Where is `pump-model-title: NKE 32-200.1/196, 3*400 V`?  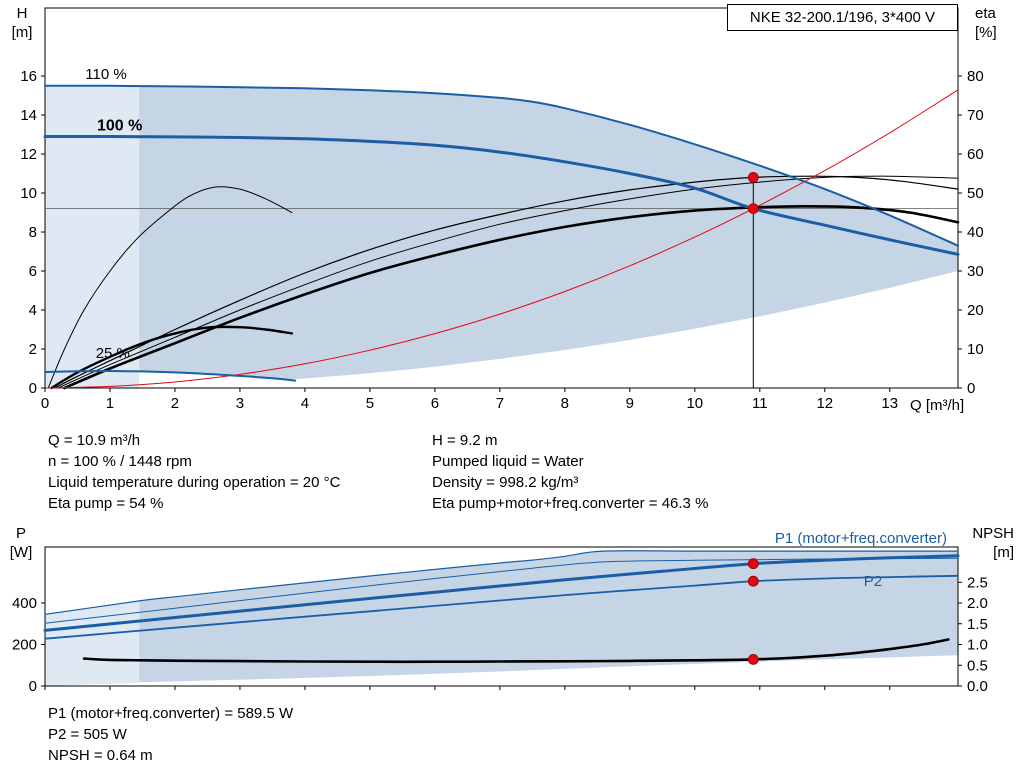
pump-model-title: NKE 32-200.1/196, 3*400 V is located at coordinates (842, 17).